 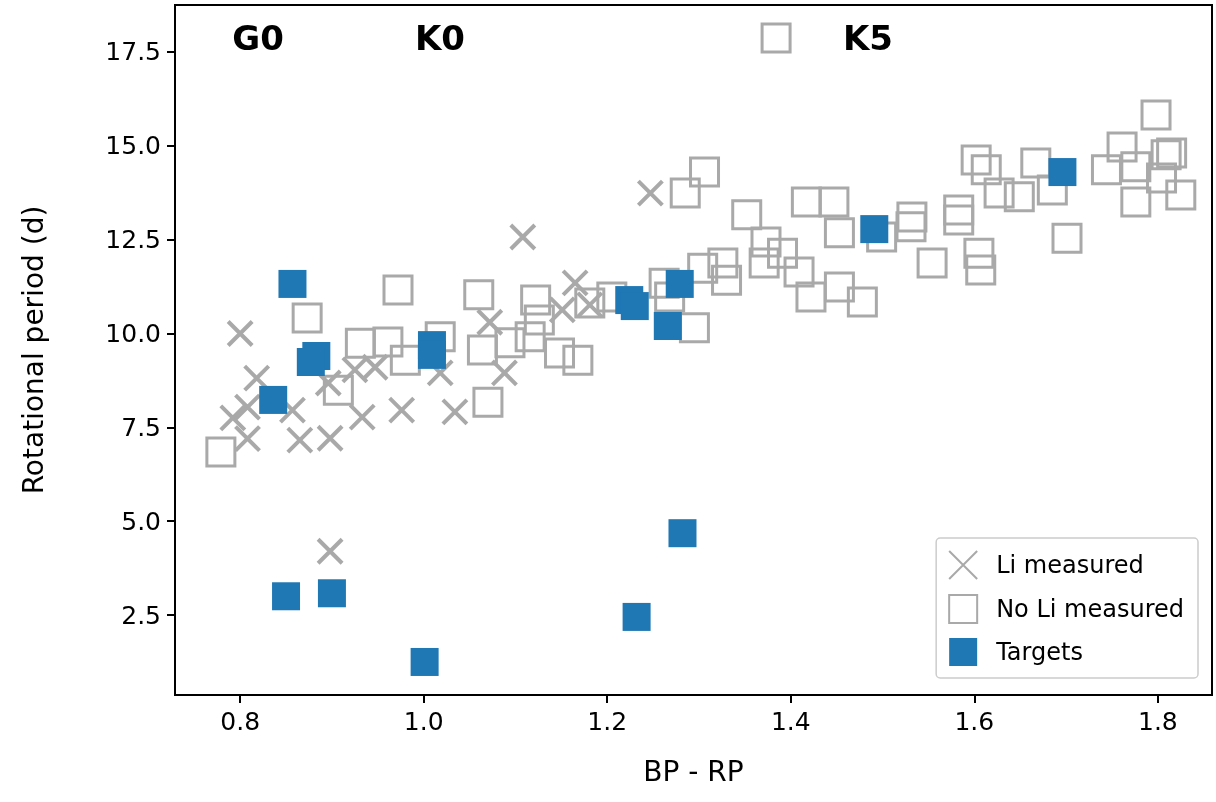 I want to click on y-axis-title: Rotational period (d), so click(x=33, y=350).